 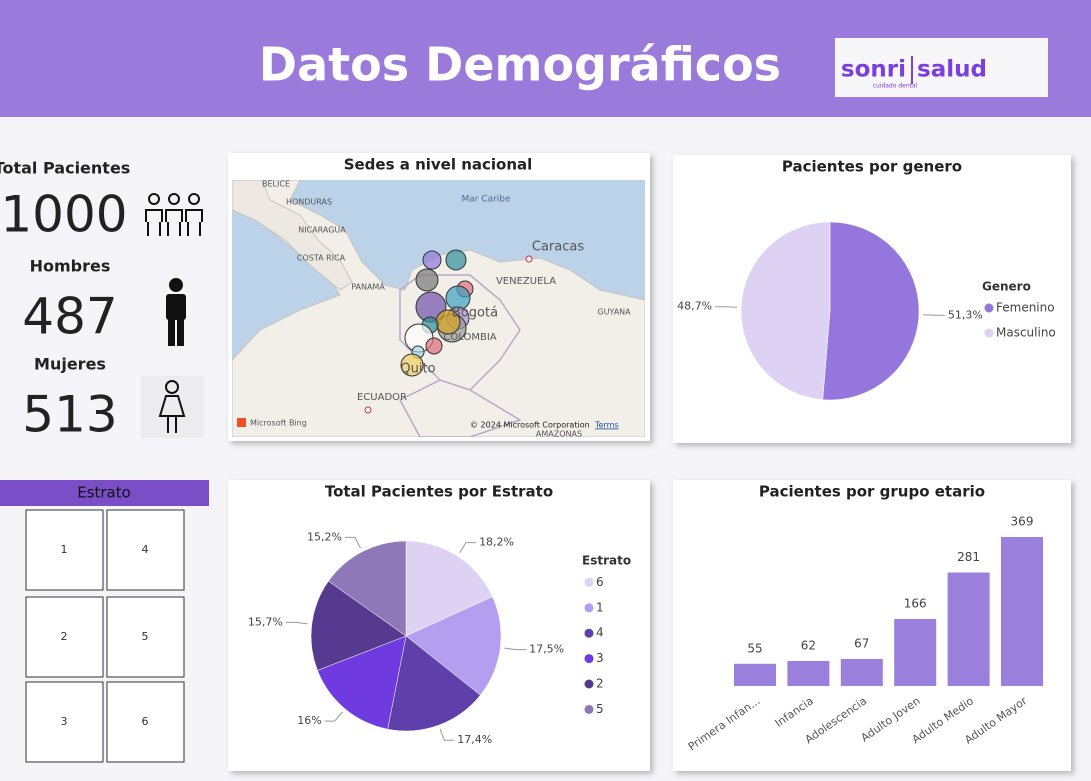 What do you see at coordinates (474, 739) in the screenshot?
I see `data-label: 17,4%` at bounding box center [474, 739].